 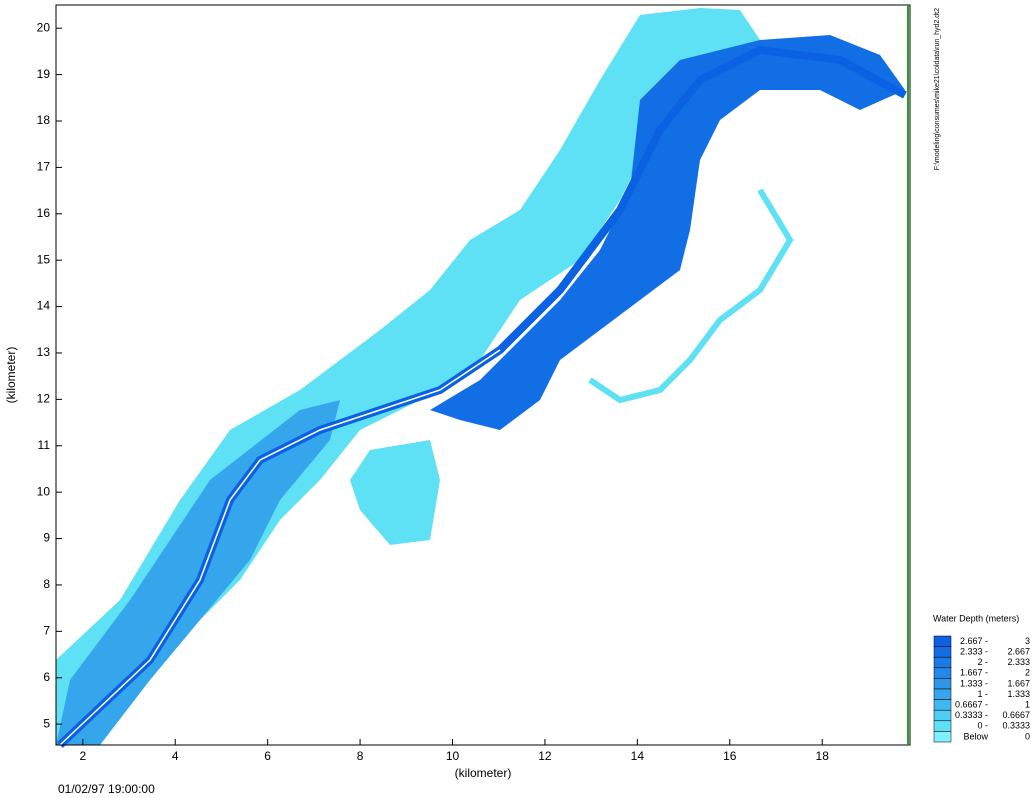 What do you see at coordinates (44, 167) in the screenshot?
I see `y-tick-label: 17` at bounding box center [44, 167].